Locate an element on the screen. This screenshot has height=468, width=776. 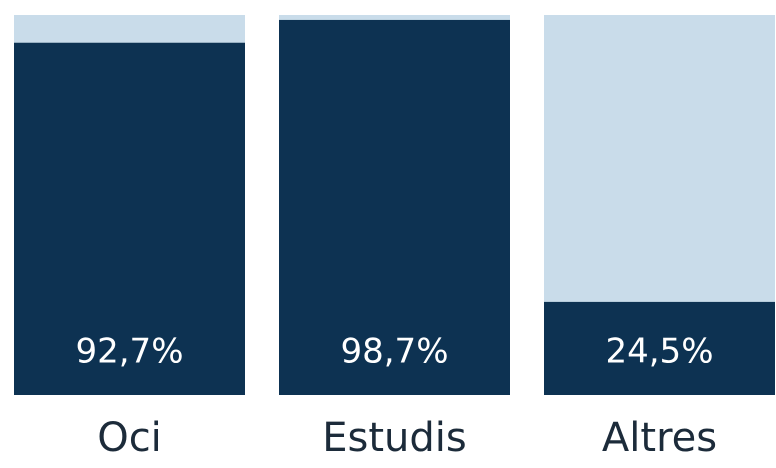
x-tick-label: Estudis is located at coordinates (394, 438).